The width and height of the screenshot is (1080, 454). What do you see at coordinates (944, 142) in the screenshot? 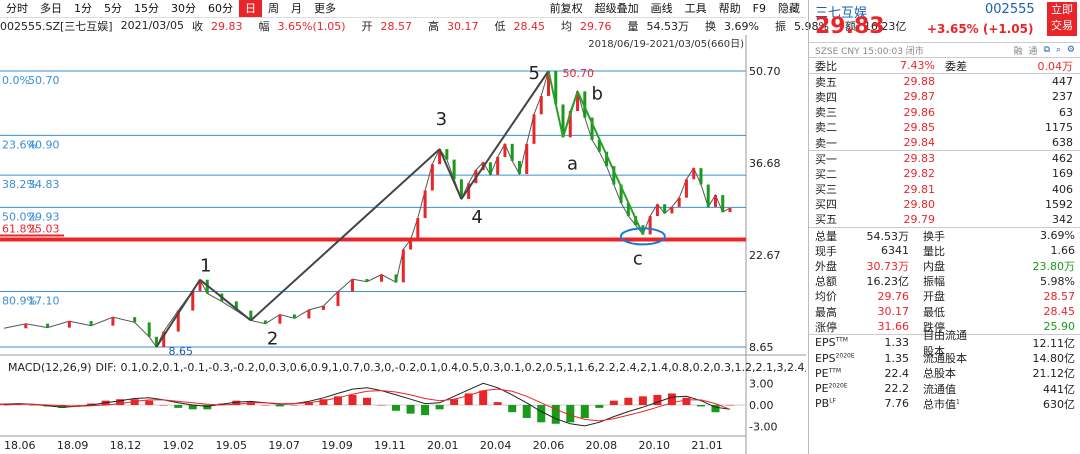
I see `asks-row-4: 卖一 29.84 638` at bounding box center [944, 142].